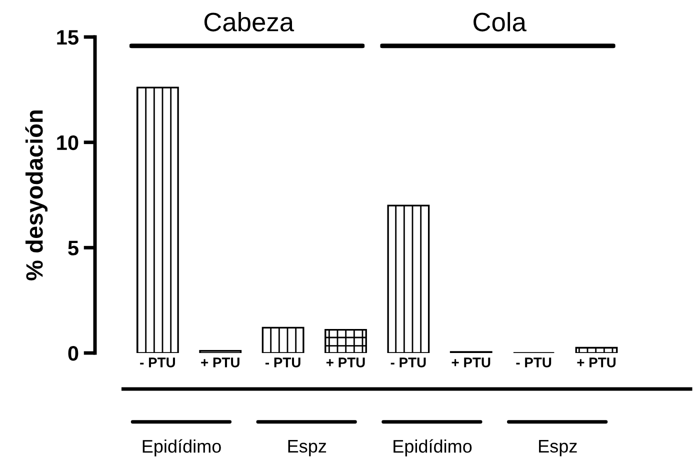 Image resolution: width=694 pixels, height=462 pixels. Describe the element at coordinates (36, 195) in the screenshot. I see `y-axis-title: % desyodación` at that location.